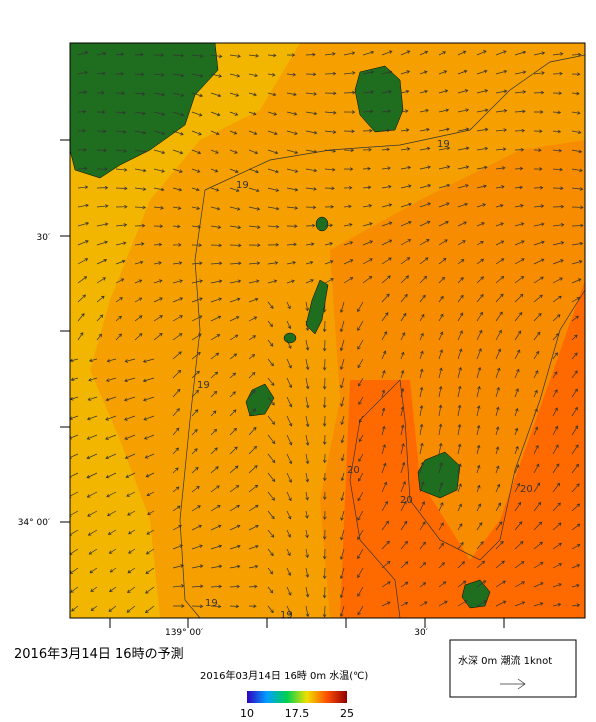  Describe the element at coordinates (44, 238) in the screenshot. I see `y-axis-label: 30′` at that location.